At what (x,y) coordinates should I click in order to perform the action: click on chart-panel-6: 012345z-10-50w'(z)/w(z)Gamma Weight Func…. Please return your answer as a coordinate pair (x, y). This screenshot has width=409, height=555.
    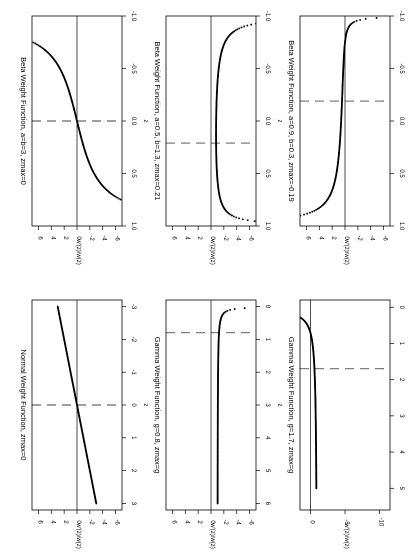
    Looking at the image, I should click on (343, 424).